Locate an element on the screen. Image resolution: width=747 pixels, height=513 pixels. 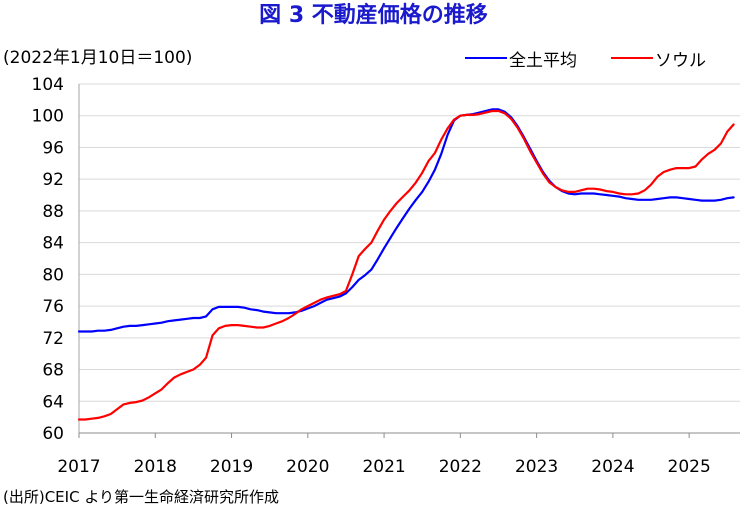
y-tick-label: 60 is located at coordinates (53, 434).